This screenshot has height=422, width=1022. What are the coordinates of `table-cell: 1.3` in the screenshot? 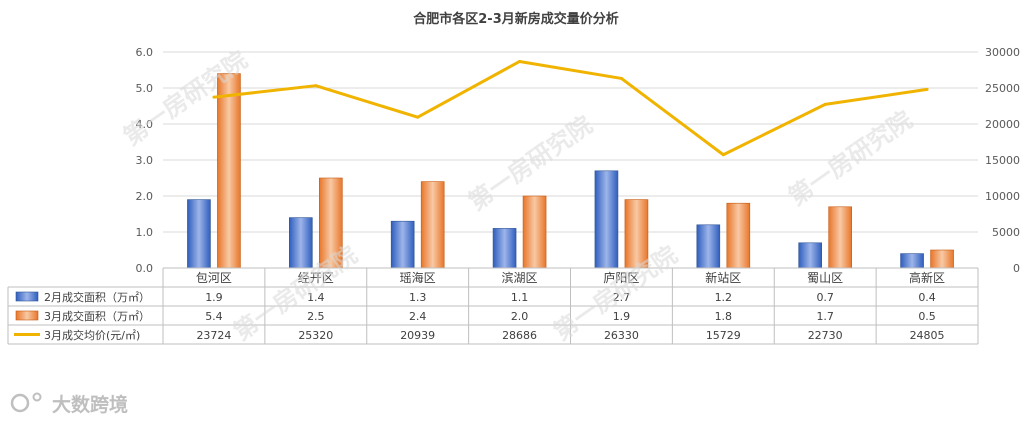 It's located at (418, 297).